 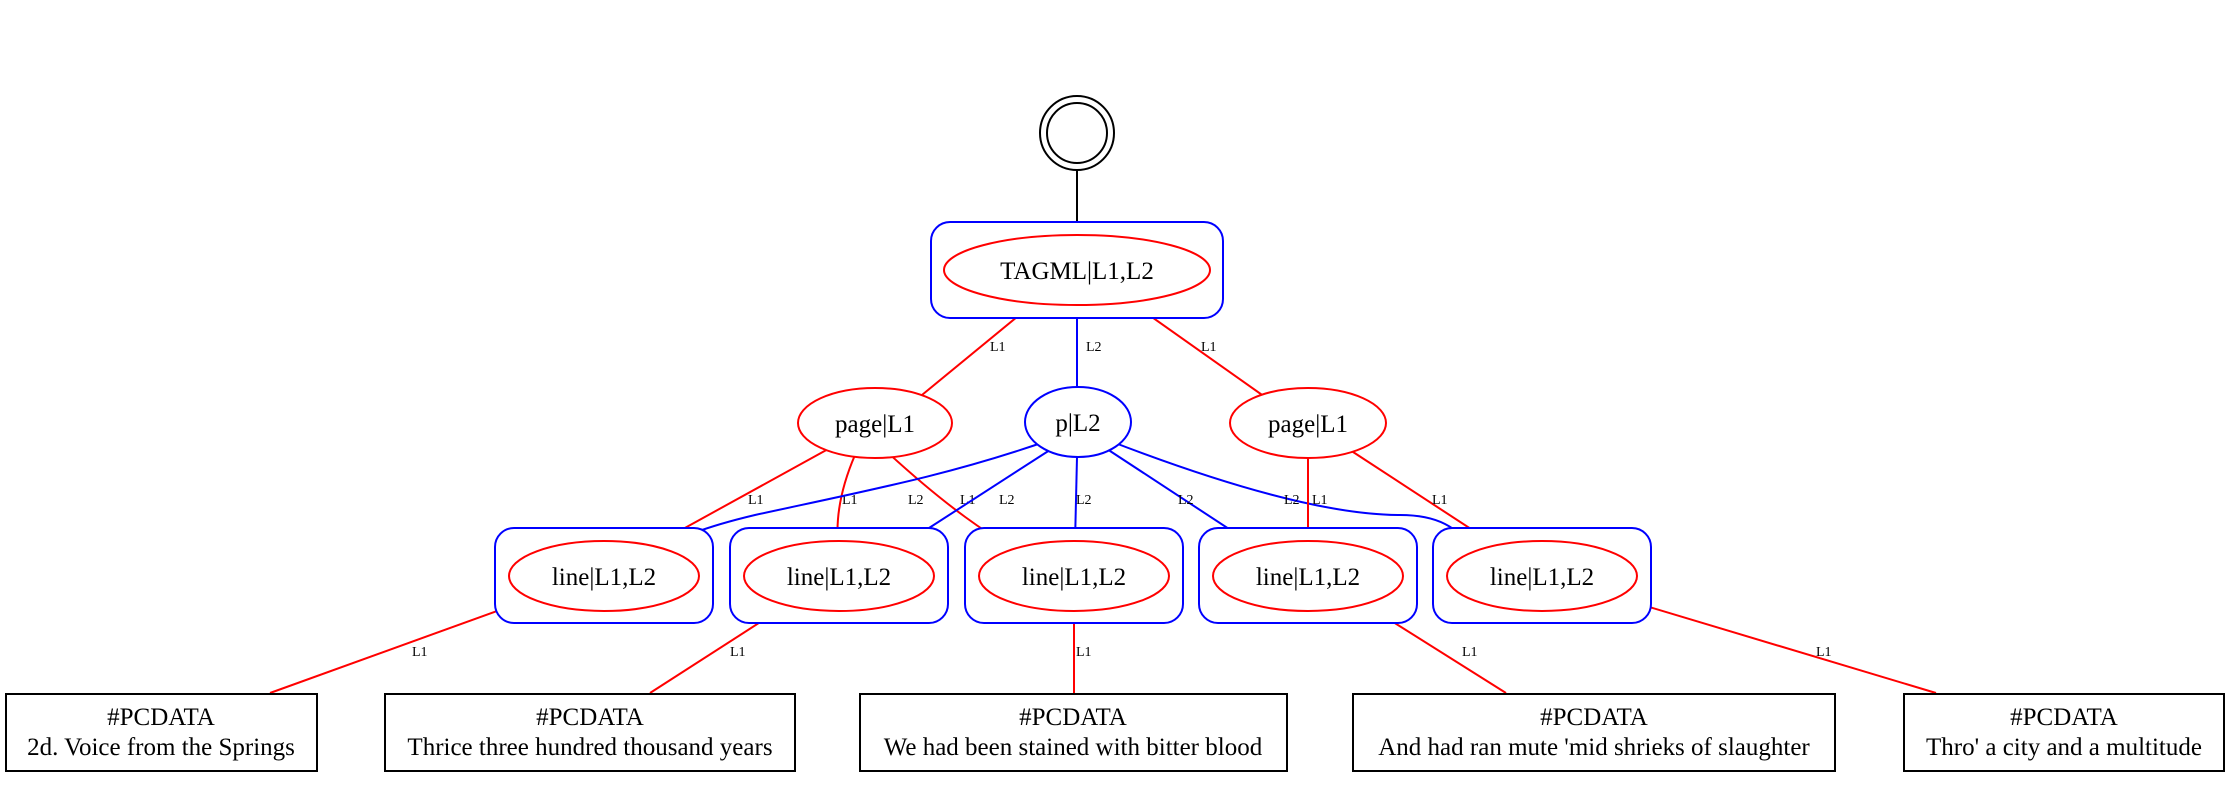 I want to click on root-node: TAGML|L1,L2, so click(x=1077, y=270).